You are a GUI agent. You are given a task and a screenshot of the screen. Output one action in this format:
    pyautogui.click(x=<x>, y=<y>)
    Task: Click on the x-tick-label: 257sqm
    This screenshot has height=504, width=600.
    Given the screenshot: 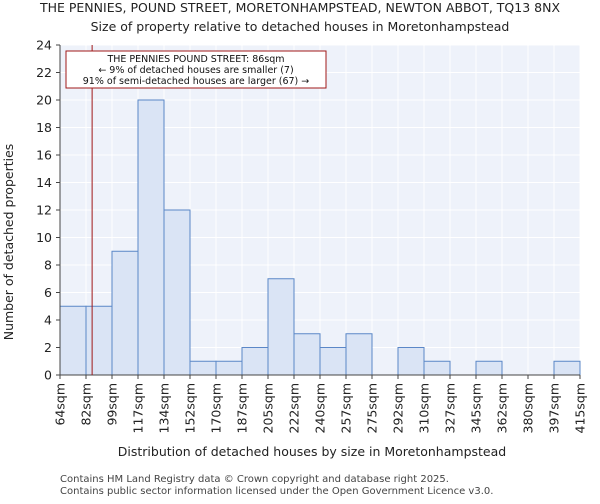 What is the action you would take?
    pyautogui.click(x=346, y=408)
    